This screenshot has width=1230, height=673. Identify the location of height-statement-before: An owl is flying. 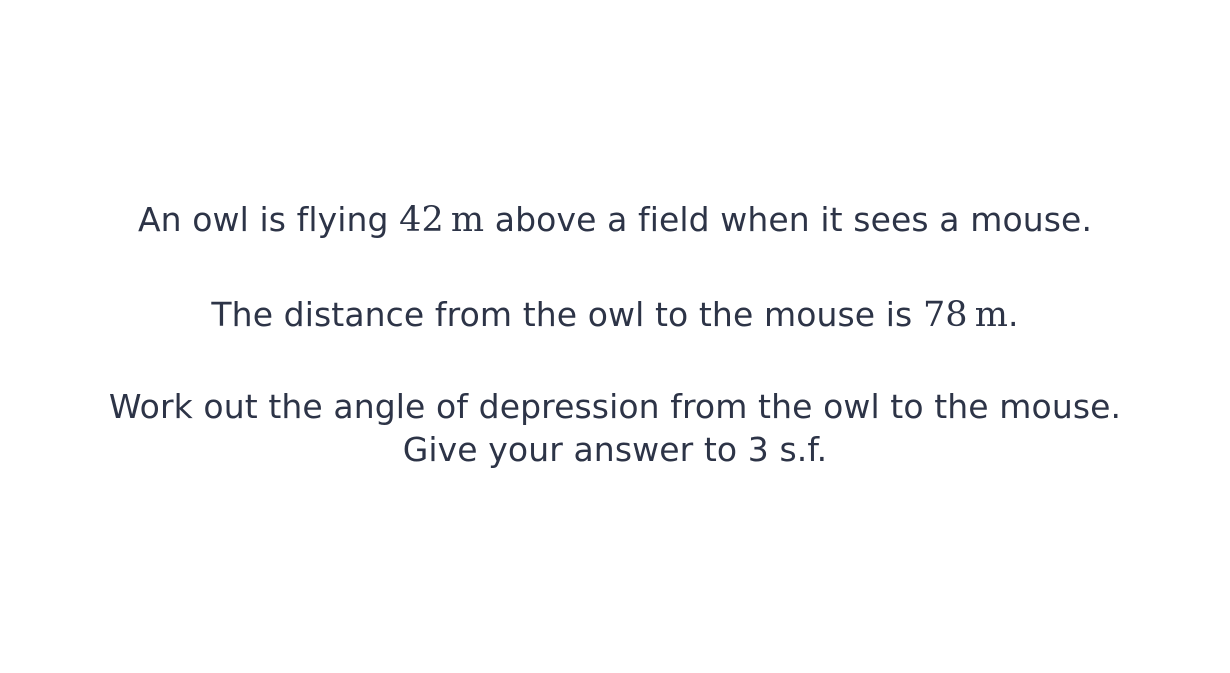
(268, 219).